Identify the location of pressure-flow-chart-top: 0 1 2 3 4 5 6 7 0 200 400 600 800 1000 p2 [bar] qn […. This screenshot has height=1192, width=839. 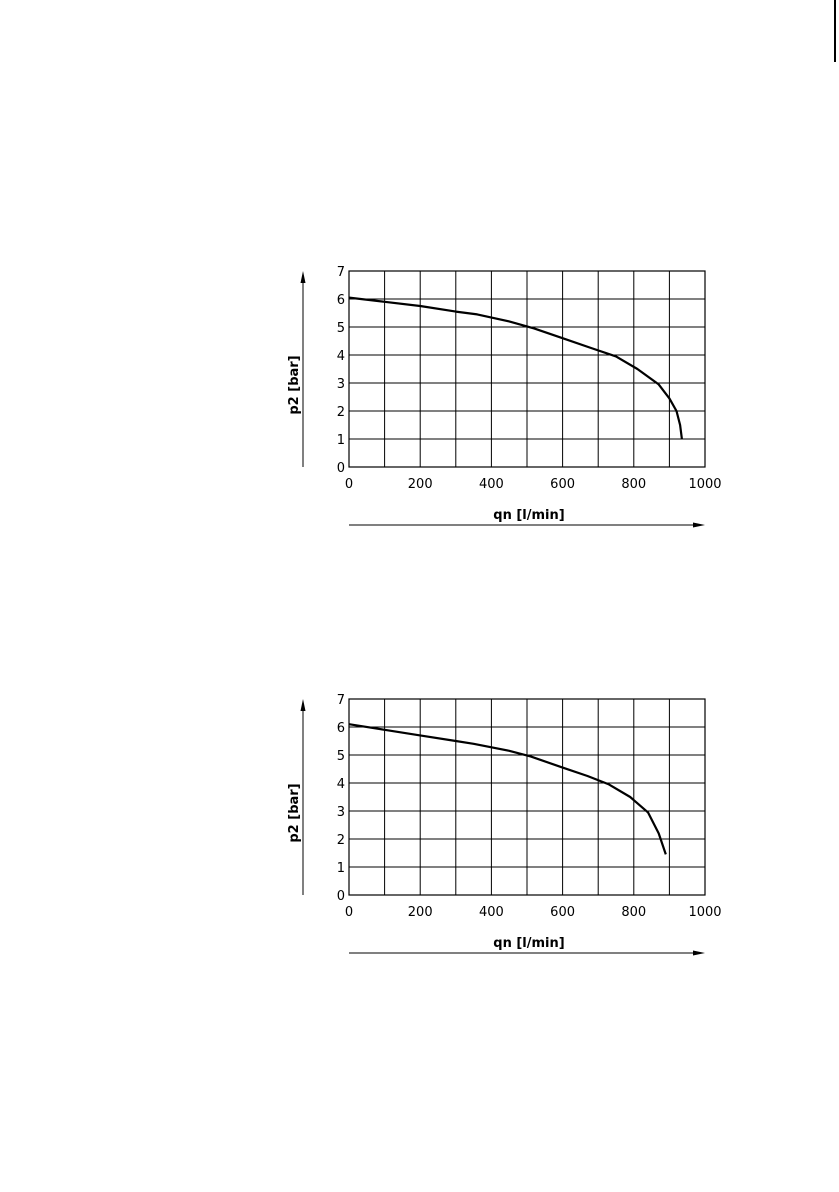
(505, 405).